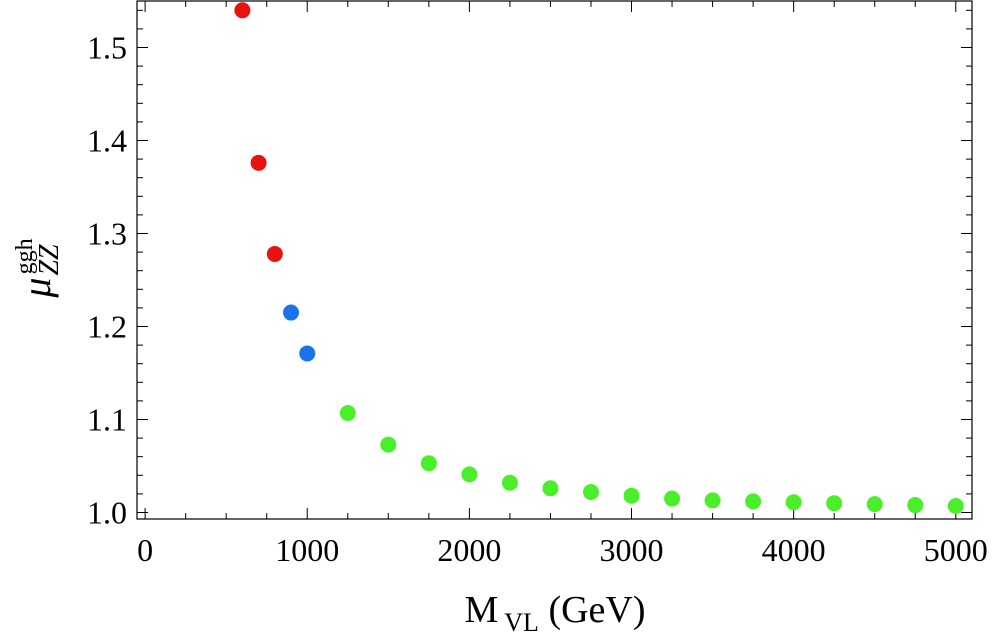 The width and height of the screenshot is (1000, 636). What do you see at coordinates (592, 610) in the screenshot?
I see `x-axis-title-unit: (GeV)` at bounding box center [592, 610].